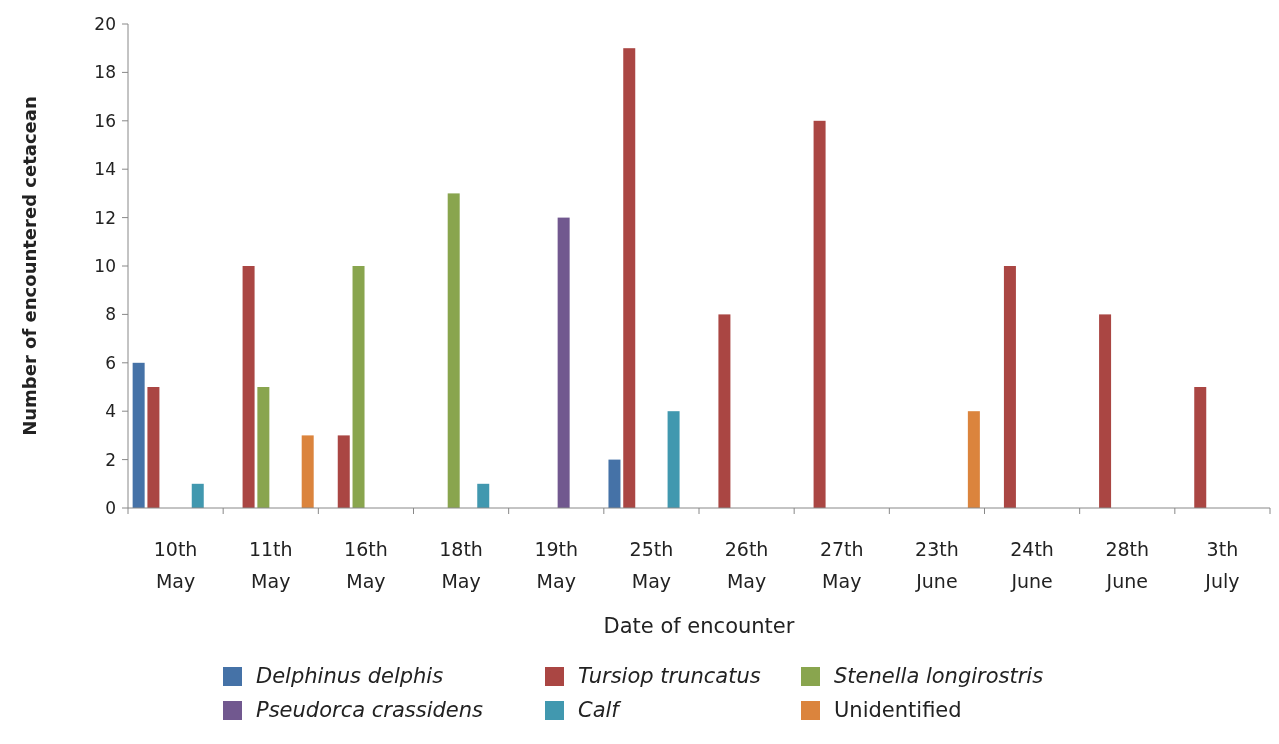 The height and width of the screenshot is (744, 1279). What do you see at coordinates (110, 362) in the screenshot?
I see `y-tick-label: 6` at bounding box center [110, 362].